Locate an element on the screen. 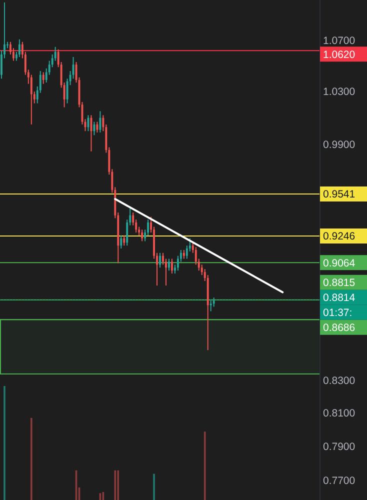 The height and width of the screenshot is (500, 367). y-tick-label: 0.9900 is located at coordinates (339, 144).